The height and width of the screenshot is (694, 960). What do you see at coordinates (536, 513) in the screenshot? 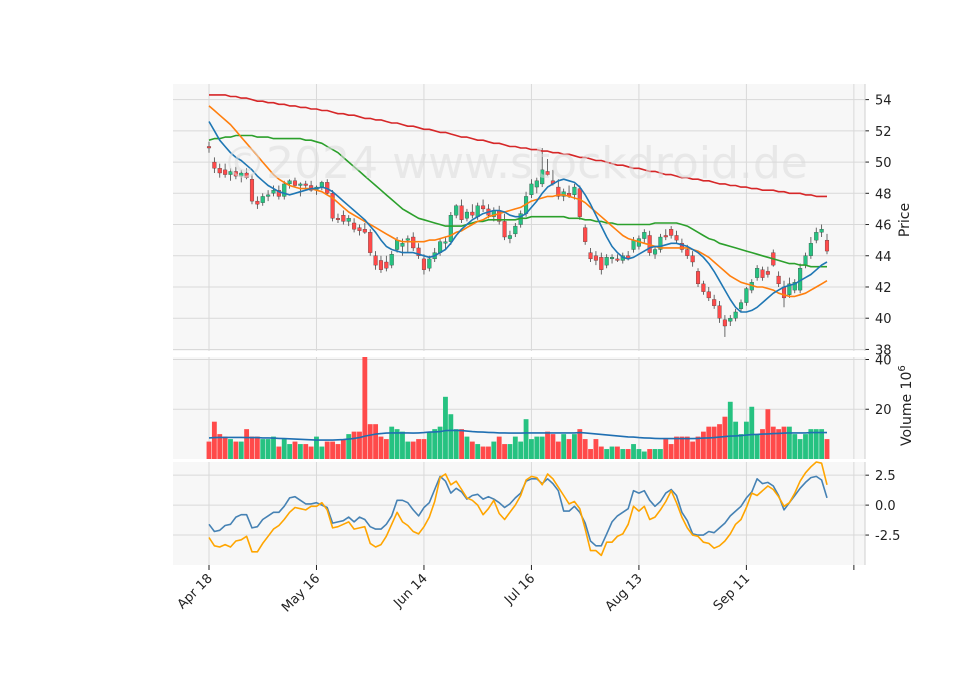
I see `oscillator-panel: -2.5 0.0 2.5` at bounding box center [536, 513].